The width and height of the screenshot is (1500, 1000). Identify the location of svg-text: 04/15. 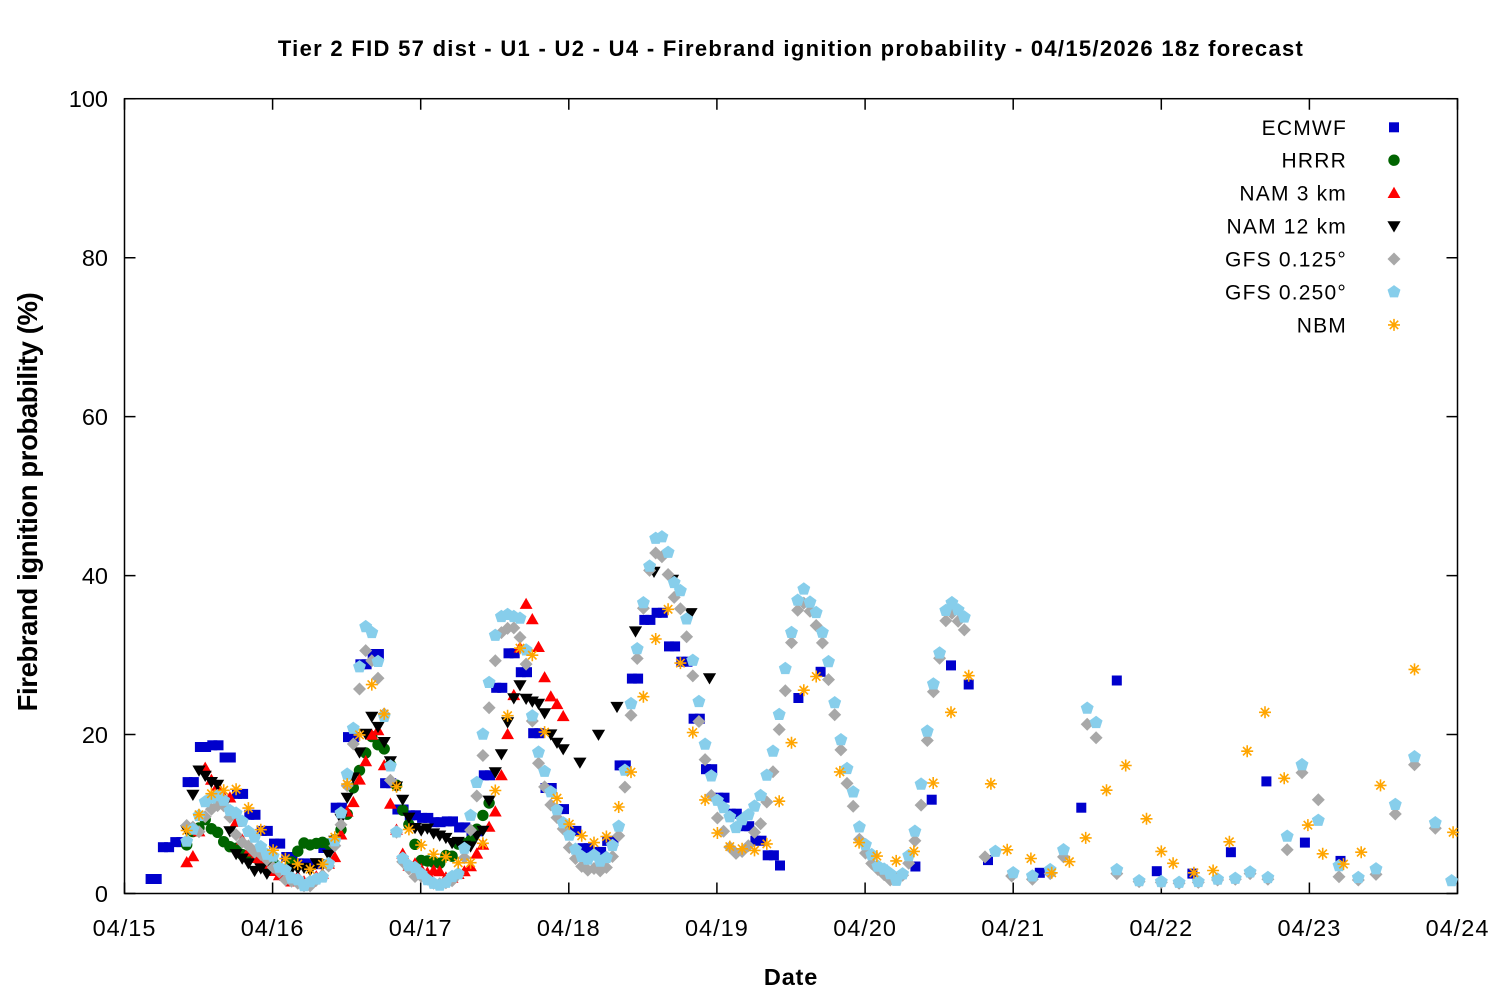
(125, 928).